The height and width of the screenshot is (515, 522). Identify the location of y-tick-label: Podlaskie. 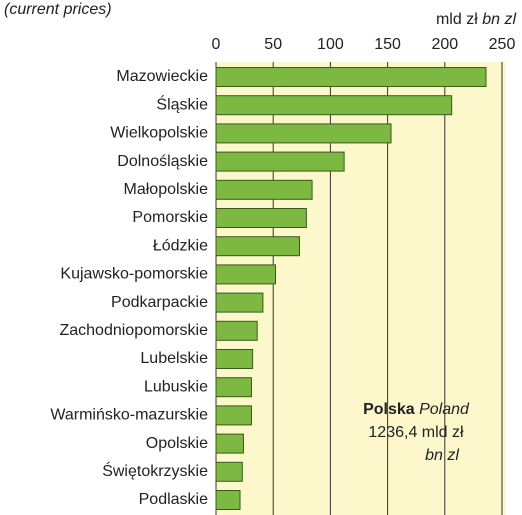
(173, 499).